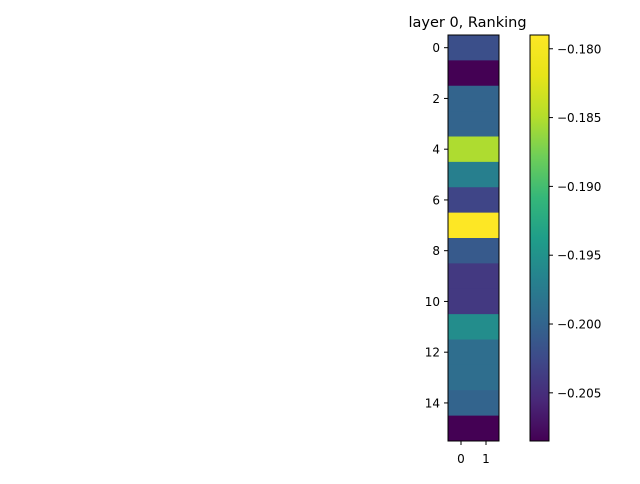 Image resolution: width=640 pixels, height=484 pixels. I want to click on y-tick-label: 4, so click(436, 150).